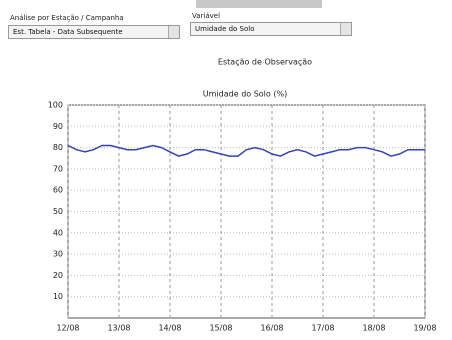 The height and width of the screenshot is (340, 452). Describe the element at coordinates (245, 94) in the screenshot. I see `chart-title: Umidade do Solo (%)` at that location.